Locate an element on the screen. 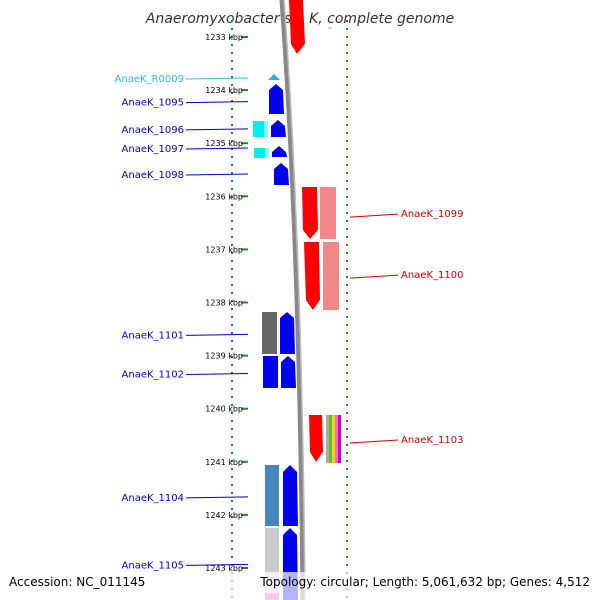  tick-label: 1243 kbp is located at coordinates (224, 568).